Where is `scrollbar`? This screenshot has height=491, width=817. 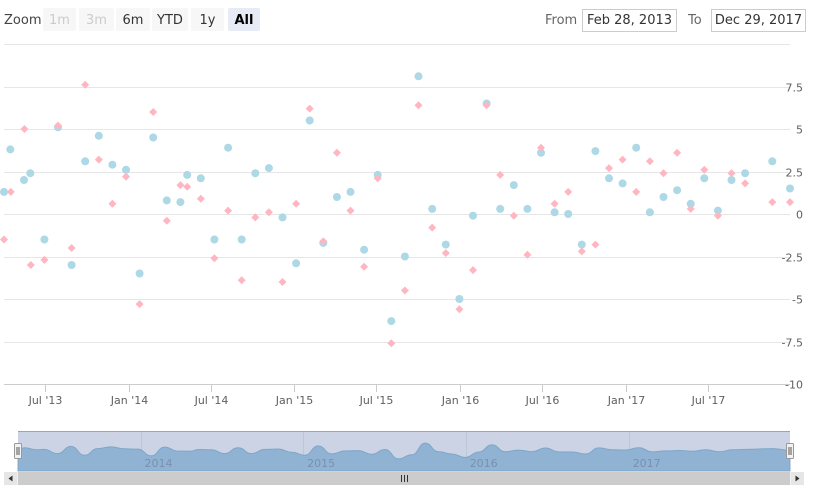
scrollbar is located at coordinates (404, 478).